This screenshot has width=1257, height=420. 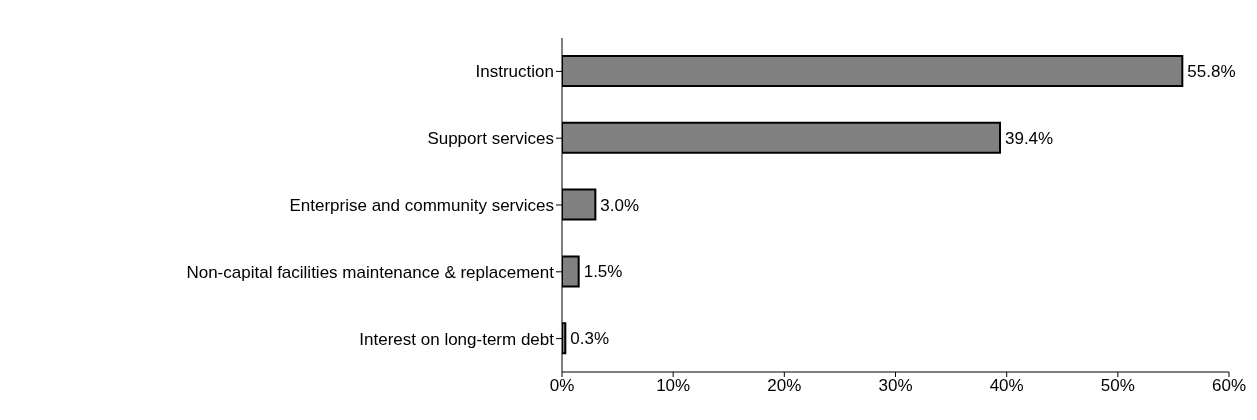 What do you see at coordinates (514, 72) in the screenshot?
I see `y-tick-label: Instruction` at bounding box center [514, 72].